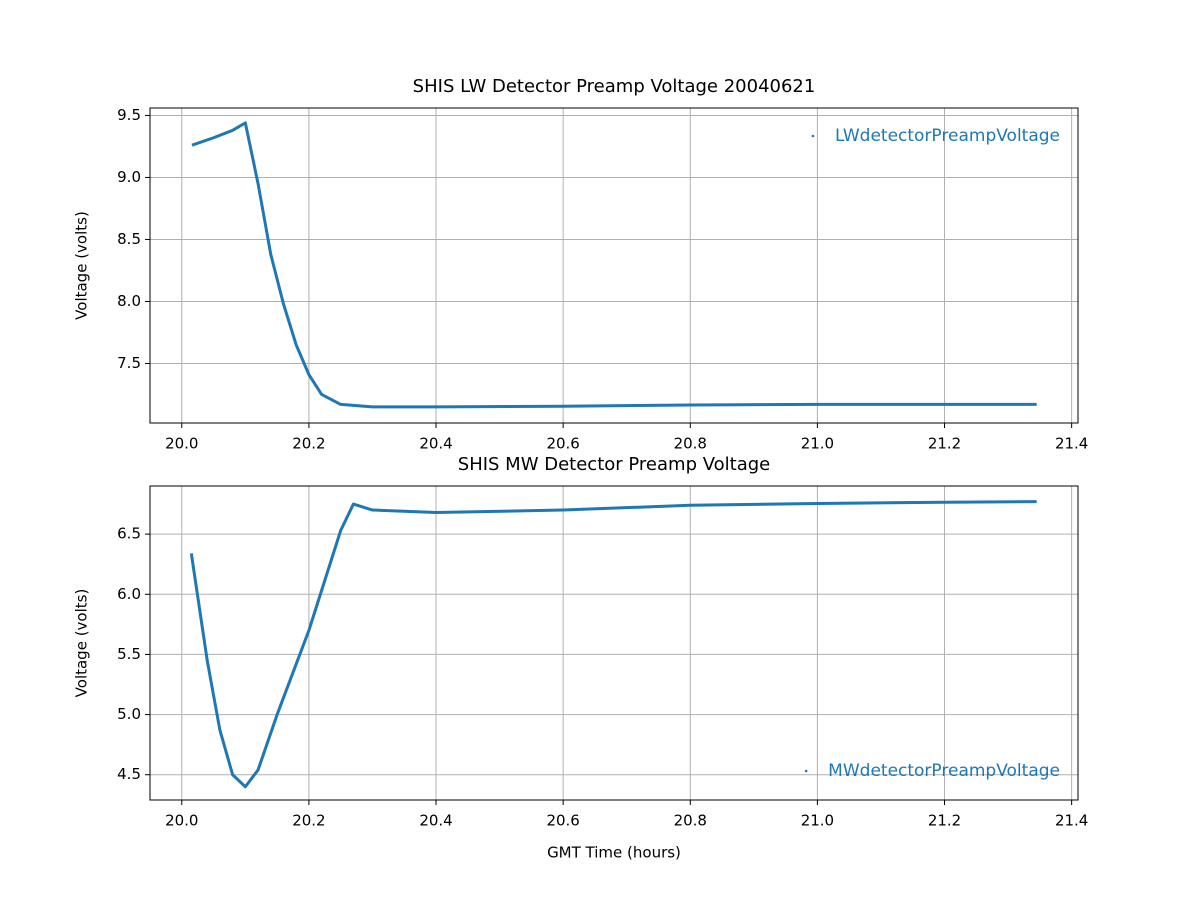 This screenshot has width=1200, height=900. I want to click on y-tick-label: 8.5, so click(129, 239).